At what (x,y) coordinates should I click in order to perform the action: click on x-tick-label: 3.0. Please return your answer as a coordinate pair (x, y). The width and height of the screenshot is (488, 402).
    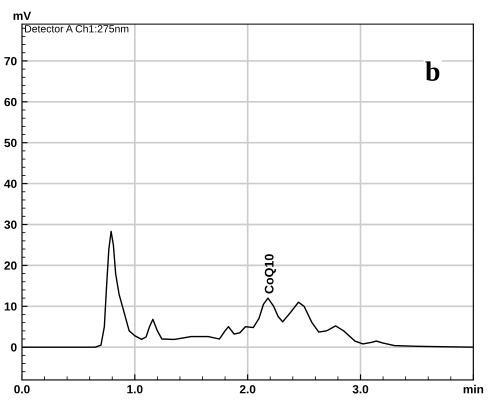
    Looking at the image, I should click on (360, 389).